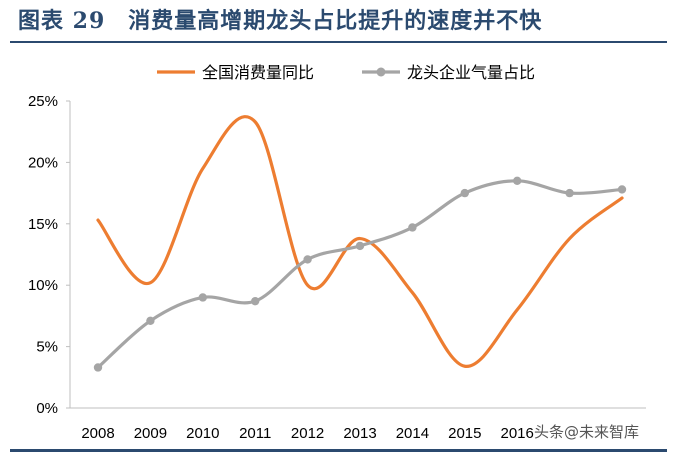  I want to click on legend-label-1: 全国消费量同比, so click(258, 73).